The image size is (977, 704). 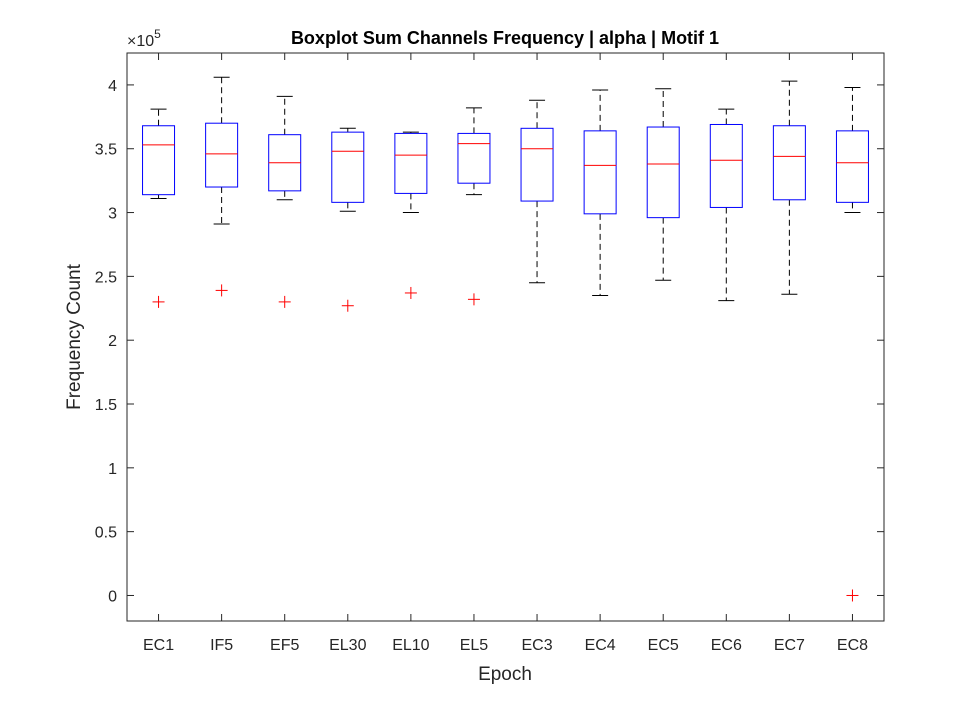 I want to click on x-tick-label: EL10, so click(x=410, y=645).